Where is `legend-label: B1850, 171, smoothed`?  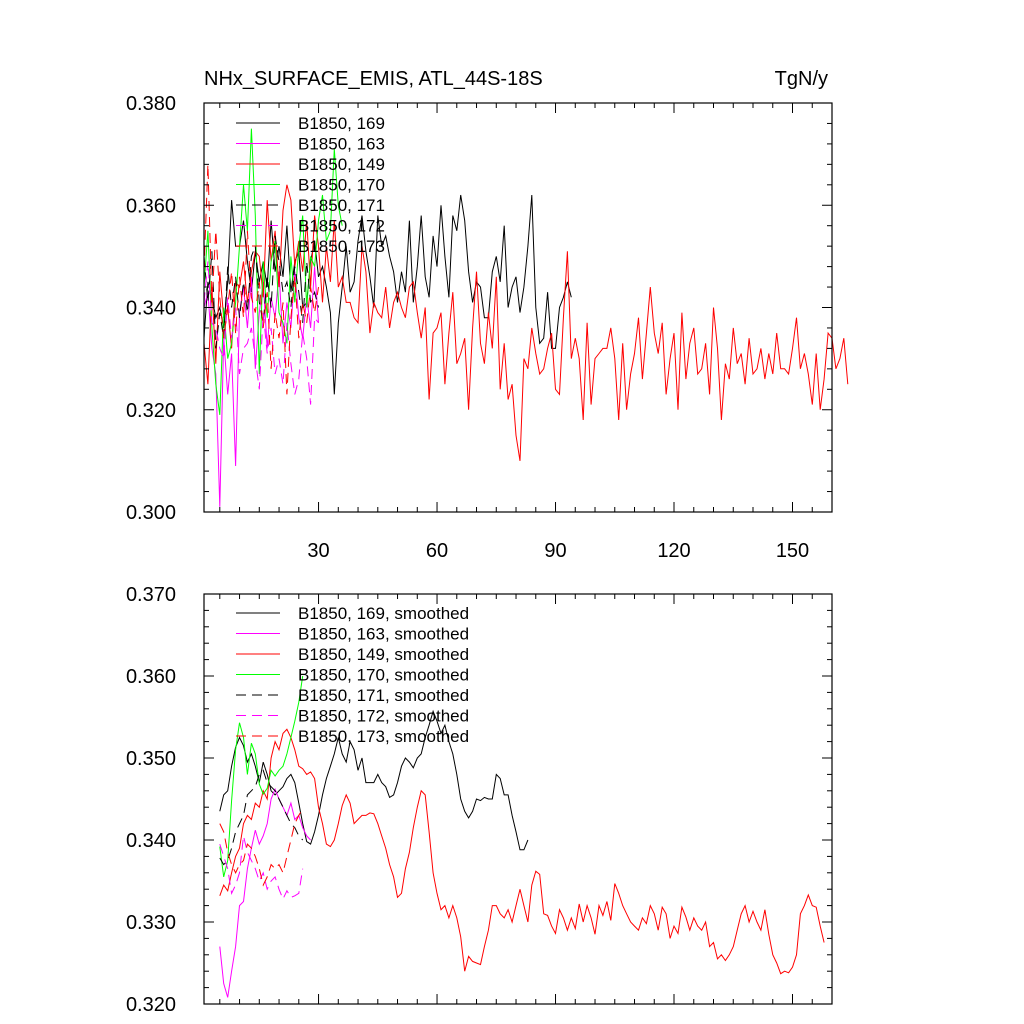 legend-label: B1850, 171, smoothed is located at coordinates (383, 695).